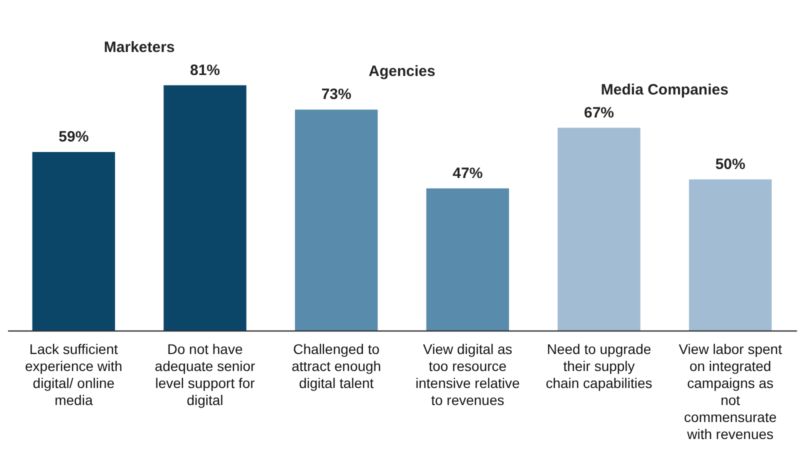 This screenshot has width=810, height=472. What do you see at coordinates (73, 137) in the screenshot?
I see `data-label: 59%` at bounding box center [73, 137].